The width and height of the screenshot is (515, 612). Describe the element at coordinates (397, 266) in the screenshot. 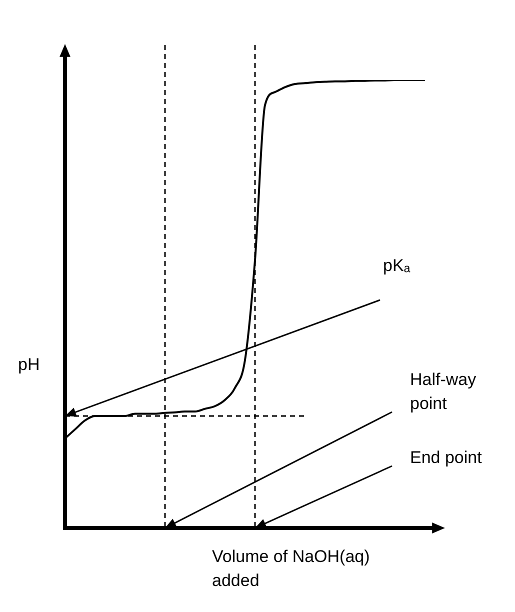

I see `ref-line-label: pKₐ` at that location.